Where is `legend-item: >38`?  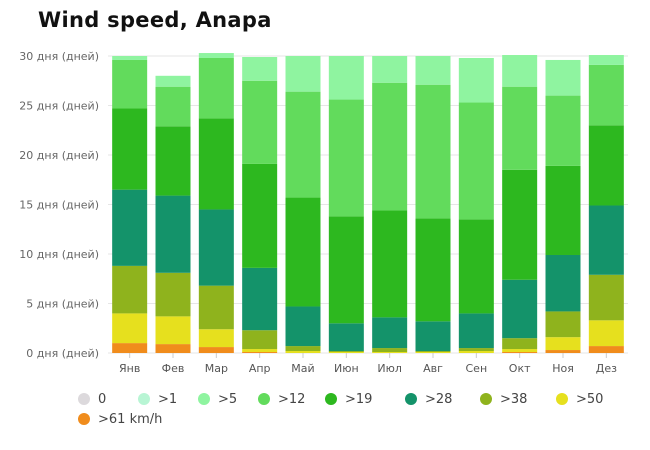
legend-item: >38 is located at coordinates (503, 399).